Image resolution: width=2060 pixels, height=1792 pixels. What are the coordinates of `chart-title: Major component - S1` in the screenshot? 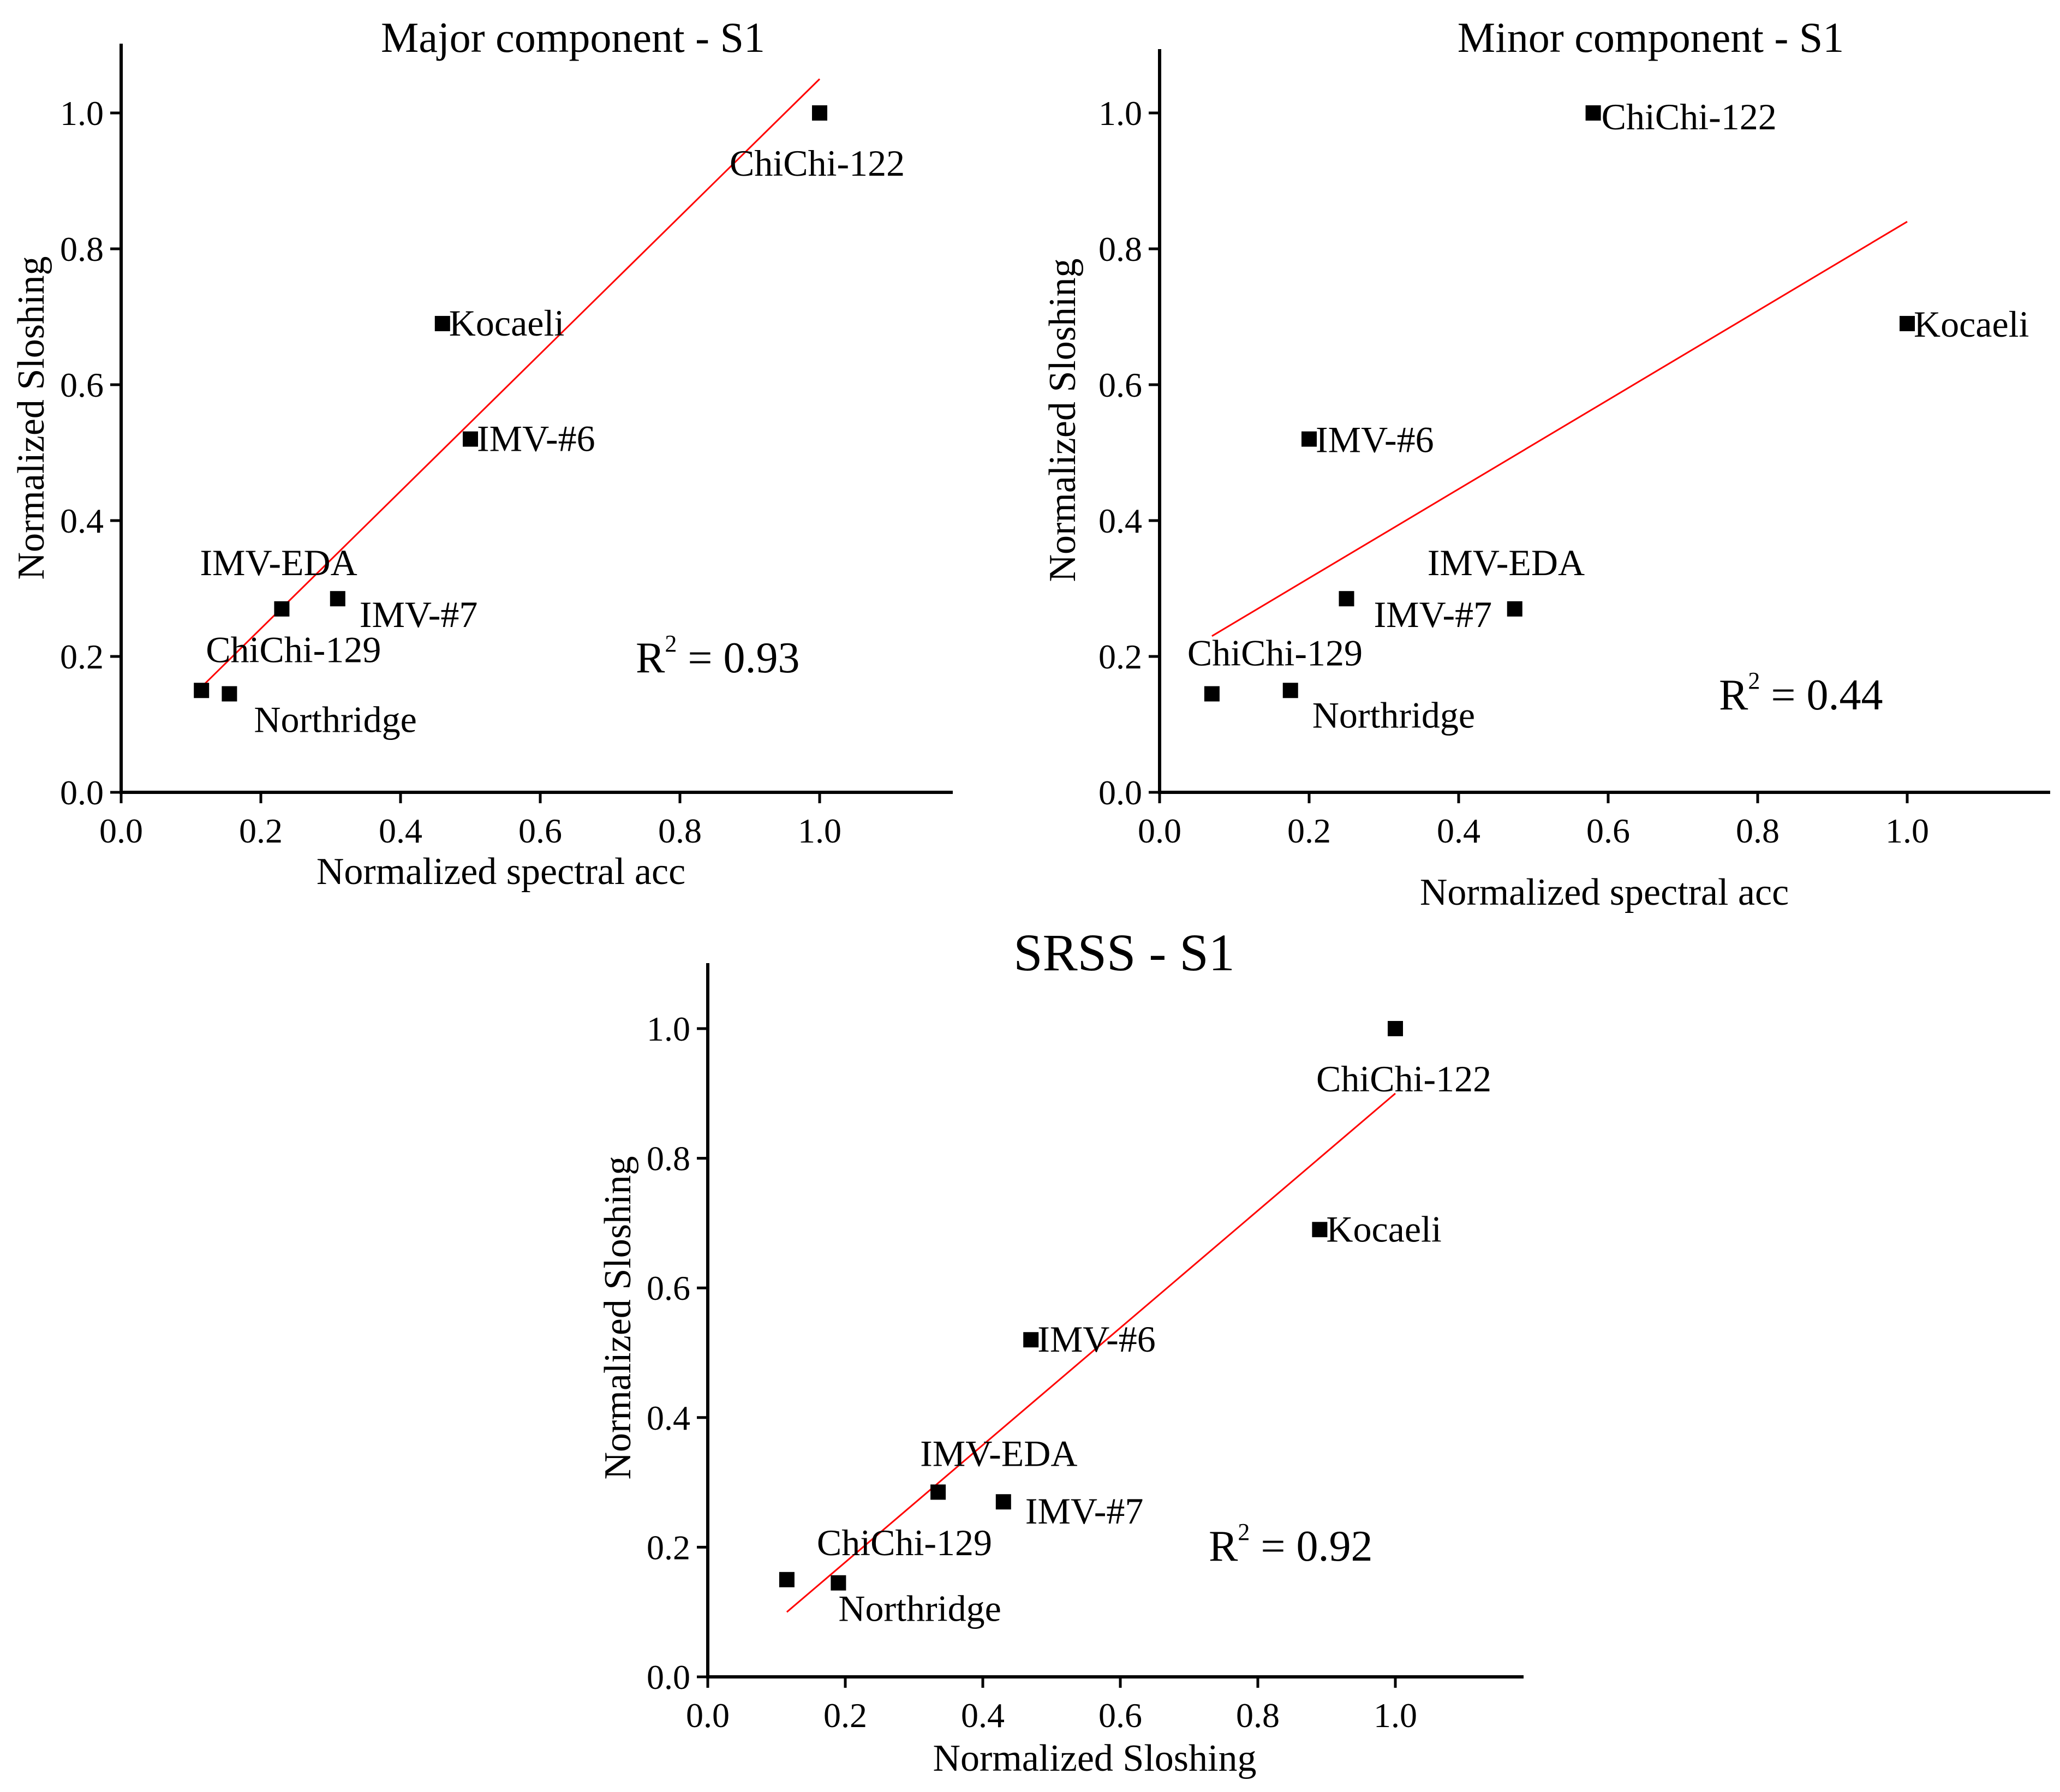 It's located at (573, 38).